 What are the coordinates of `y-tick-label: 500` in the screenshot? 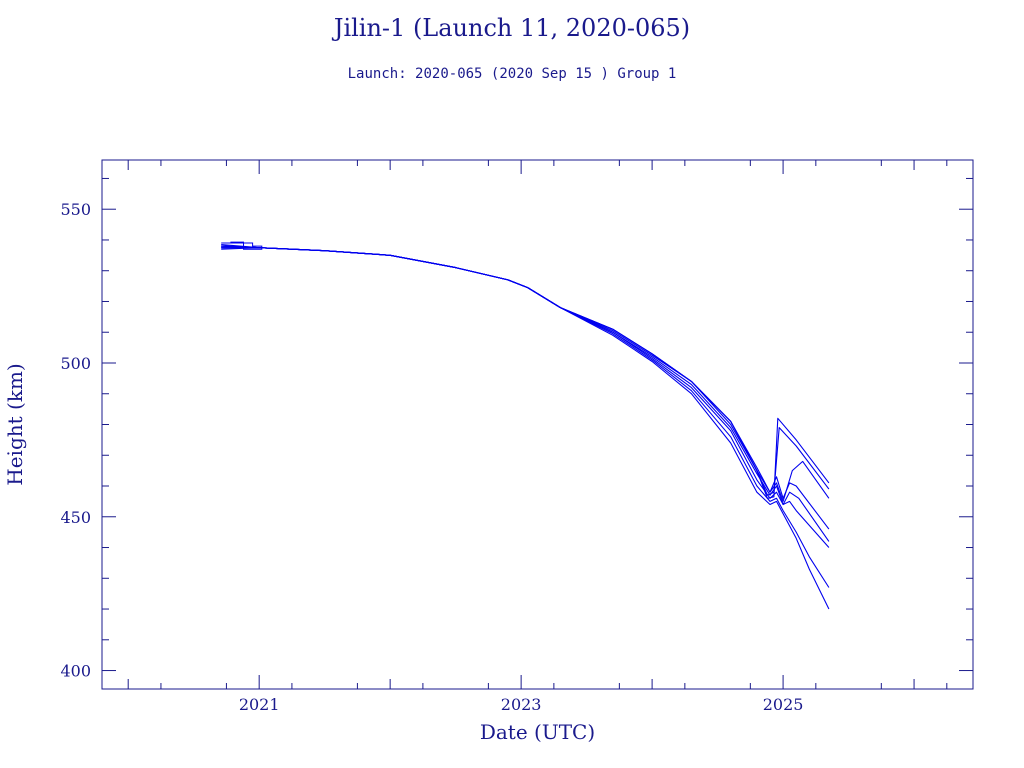 It's located at (75, 363).